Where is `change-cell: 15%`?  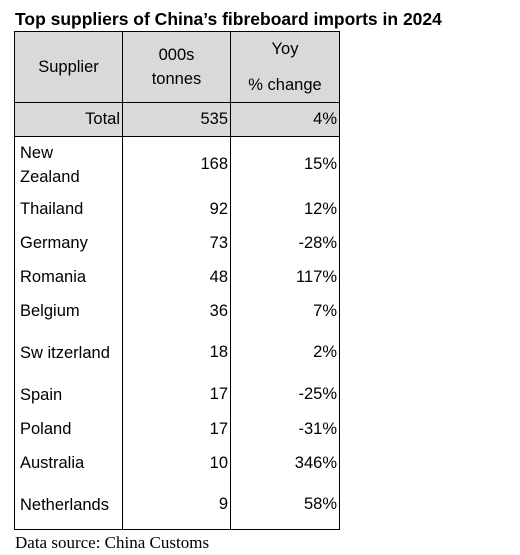 change-cell: 15% is located at coordinates (320, 164).